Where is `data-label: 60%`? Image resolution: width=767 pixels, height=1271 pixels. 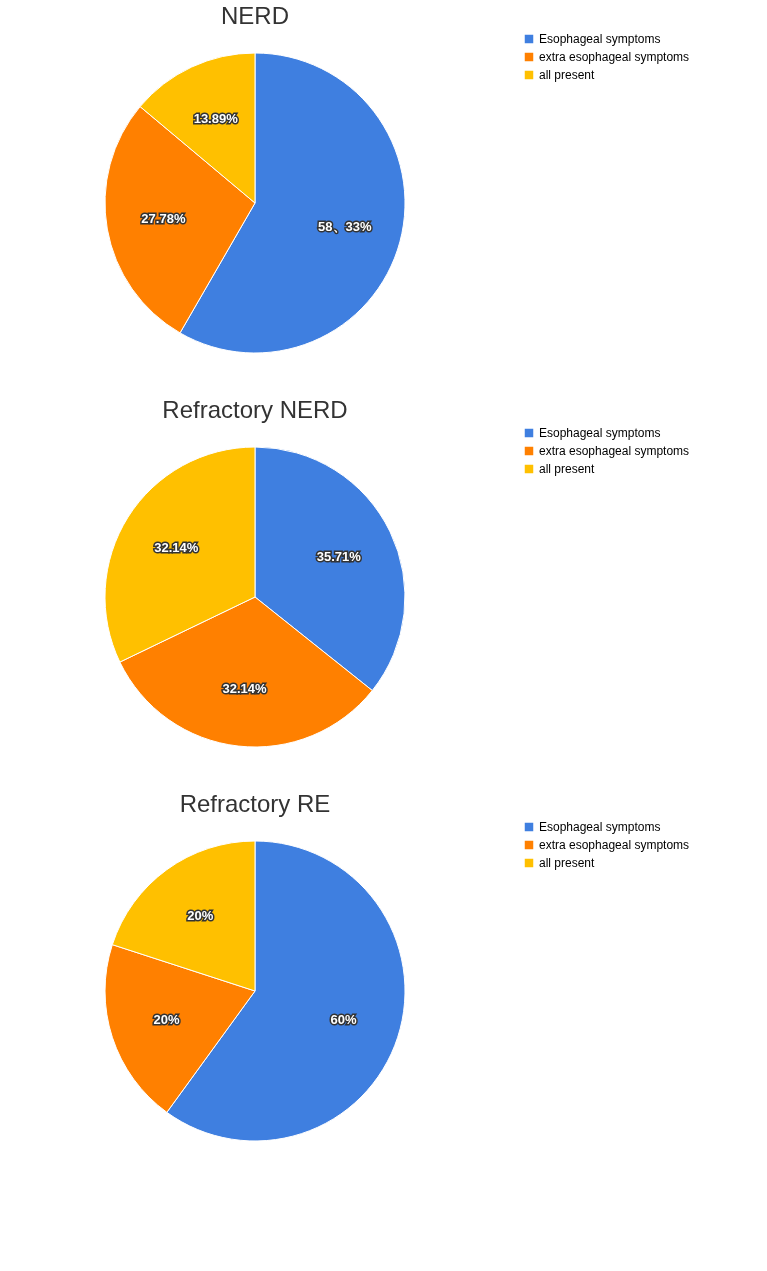
data-label: 60% is located at coordinates (343, 1019).